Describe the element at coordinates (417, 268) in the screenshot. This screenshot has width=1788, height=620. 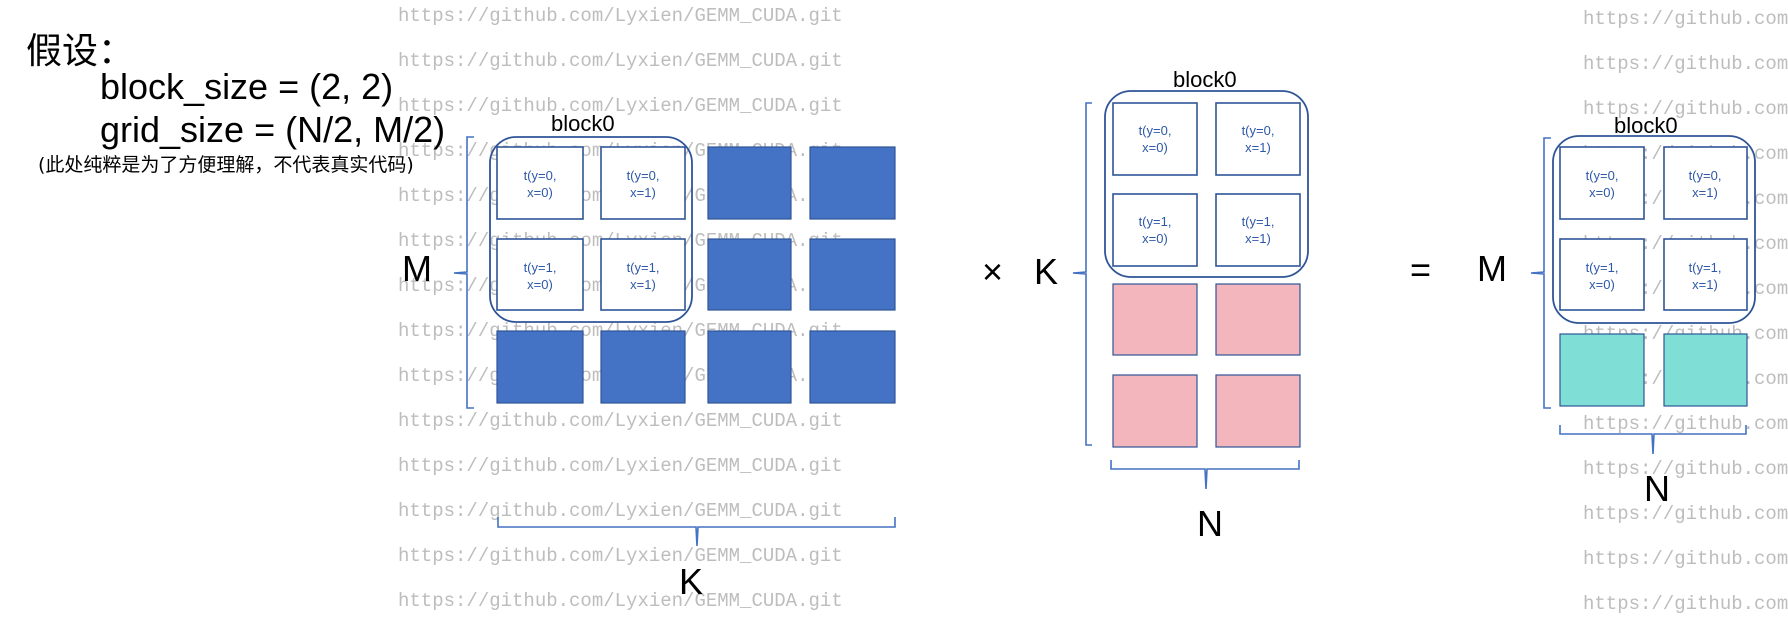
I see `matrix-a-row-label: M` at that location.